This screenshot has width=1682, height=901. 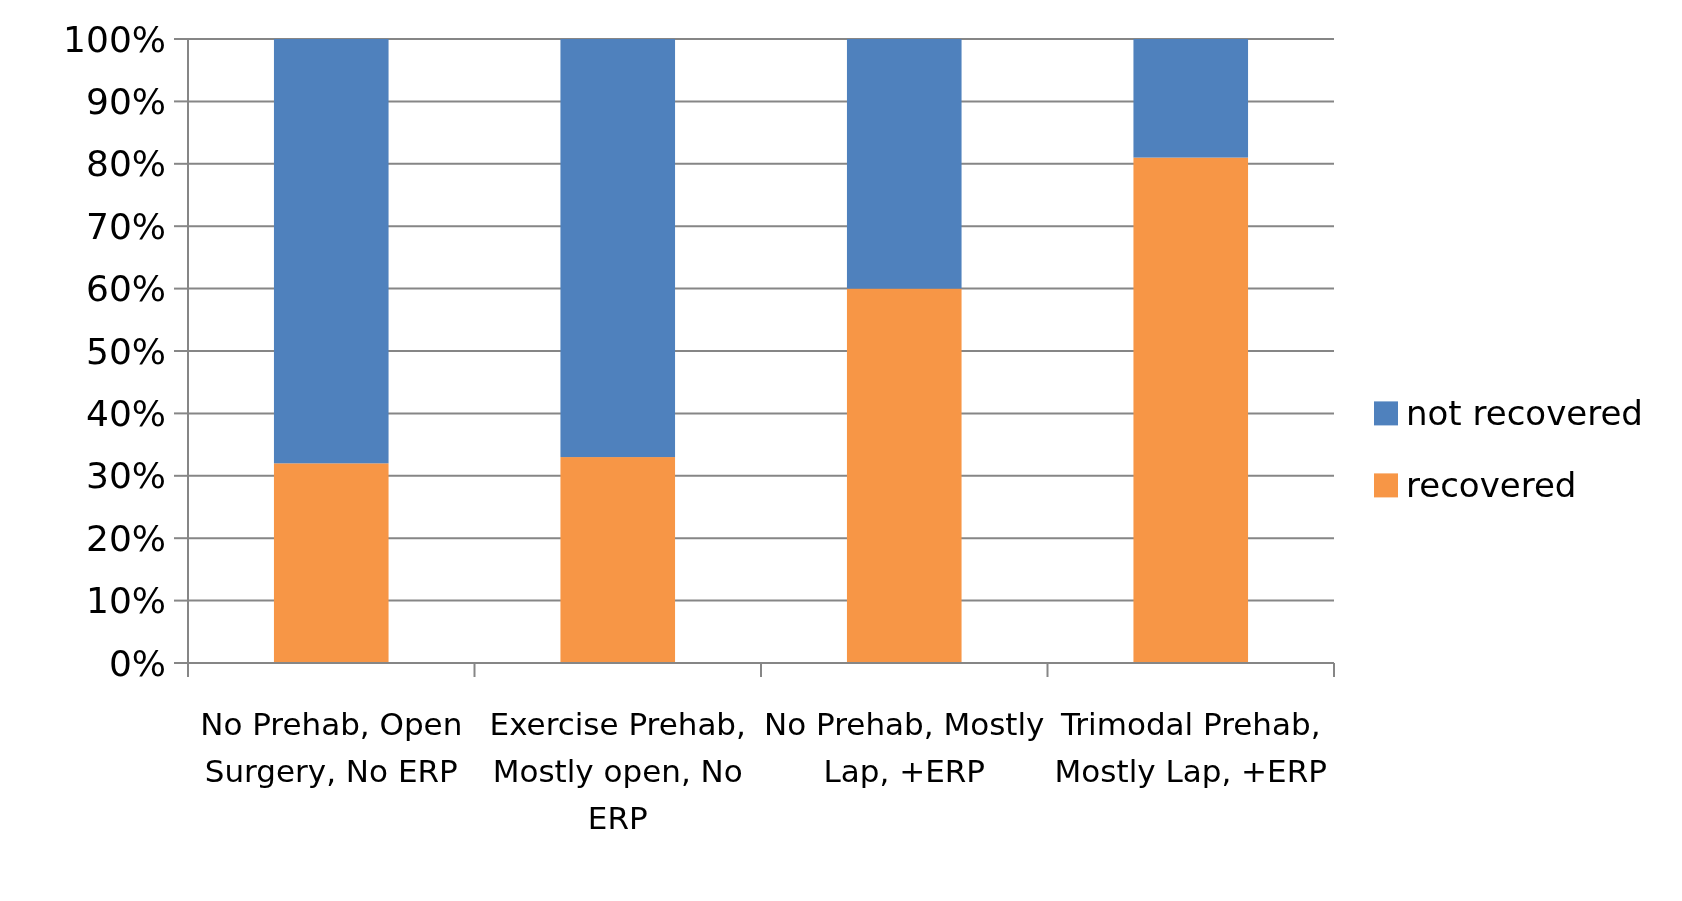 What do you see at coordinates (1190, 747) in the screenshot?
I see `x-tick-label: Trimodal Prehab, Mostly Lap, +ERP` at bounding box center [1190, 747].